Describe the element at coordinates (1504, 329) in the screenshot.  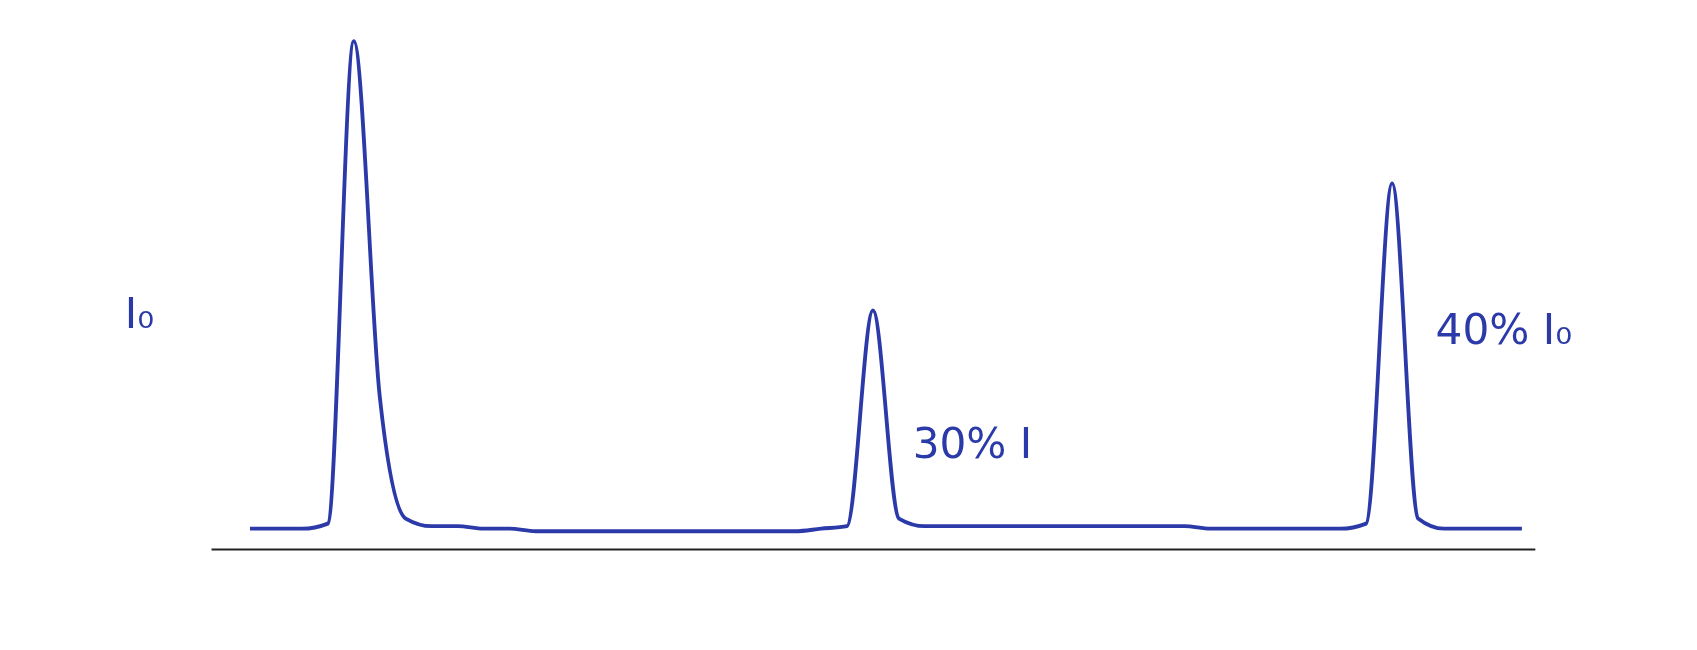
I see `annotation: 40% I₀` at that location.